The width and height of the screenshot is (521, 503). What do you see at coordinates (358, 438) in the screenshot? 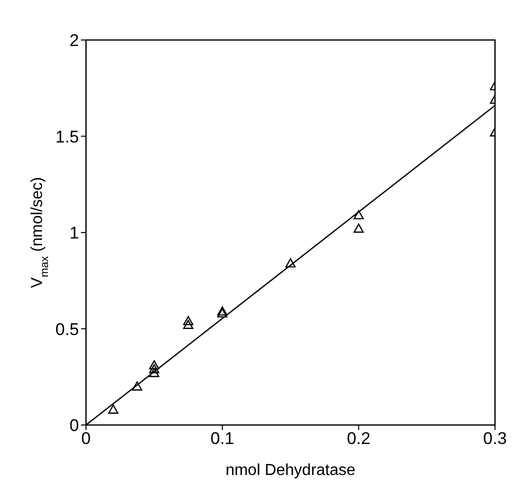
I see `x-tick-label: 0.2` at bounding box center [358, 438].